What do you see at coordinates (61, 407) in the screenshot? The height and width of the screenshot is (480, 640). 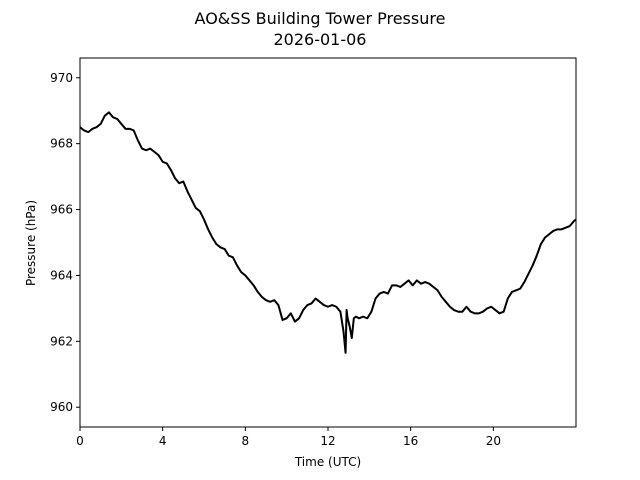 I see `y-tick-label: 960` at bounding box center [61, 407].